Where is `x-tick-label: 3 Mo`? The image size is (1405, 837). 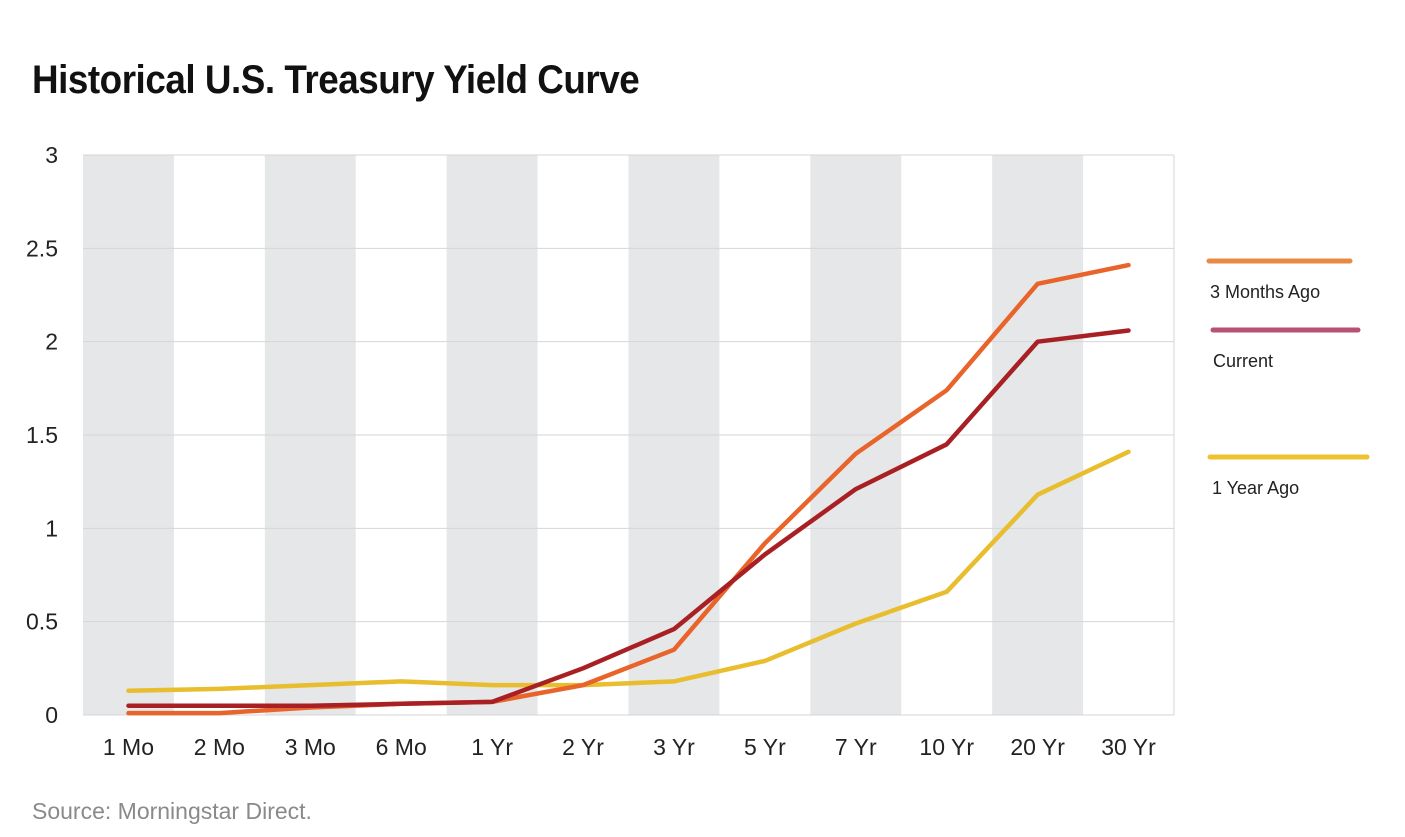 x-tick-label: 3 Mo is located at coordinates (310, 747).